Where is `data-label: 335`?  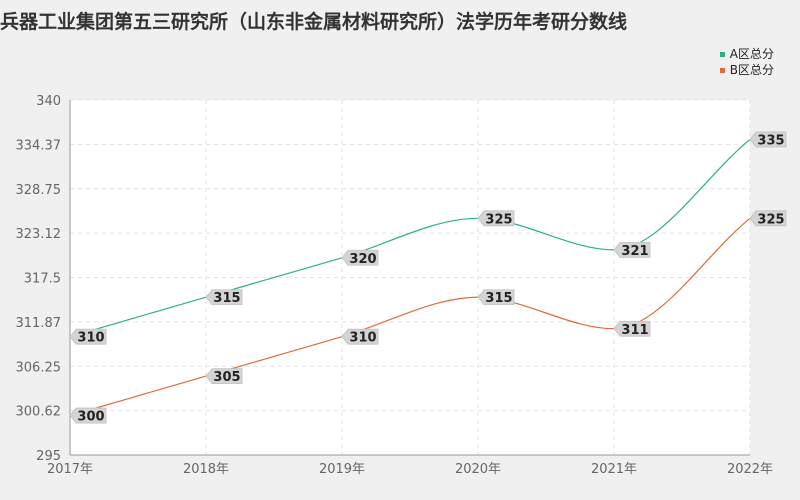 data-label: 335 is located at coordinates (770, 140).